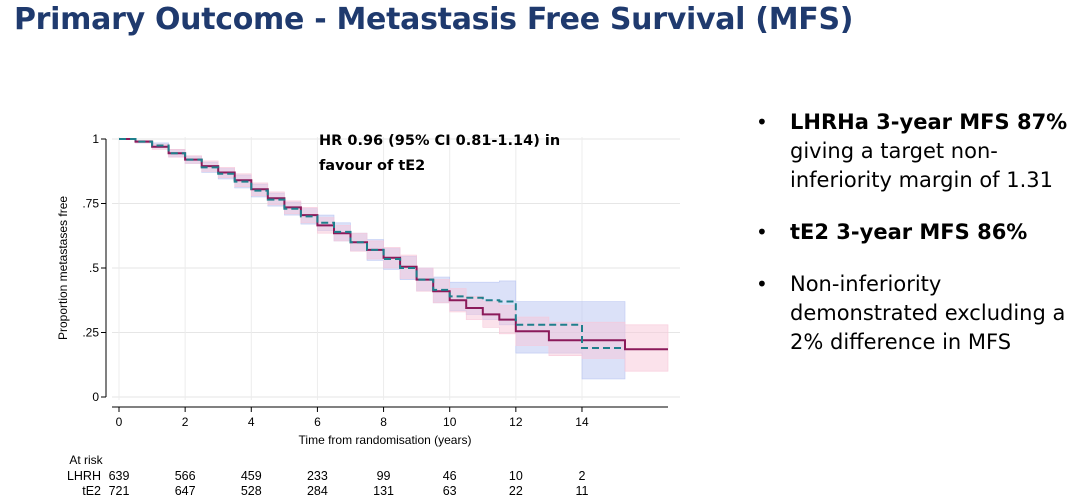  Describe the element at coordinates (582, 476) in the screenshot. I see `at-risk-count-lhrh-7: 2` at that location.